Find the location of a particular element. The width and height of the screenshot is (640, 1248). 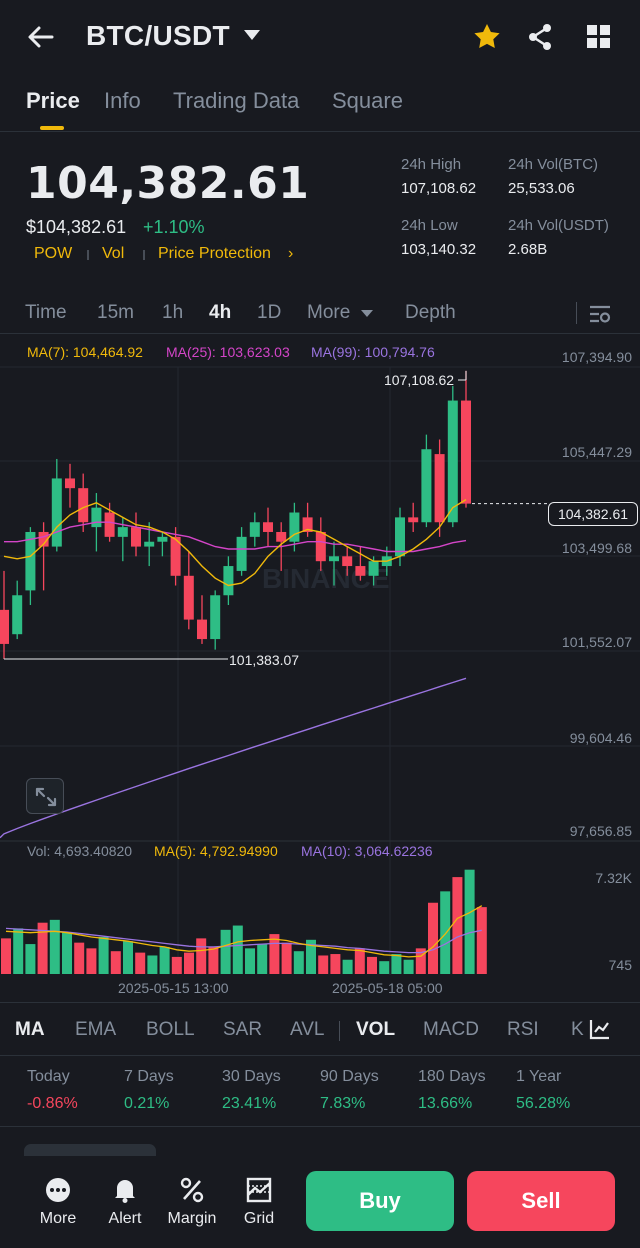

indicator-vol: VOL is located at coordinates (376, 1029).